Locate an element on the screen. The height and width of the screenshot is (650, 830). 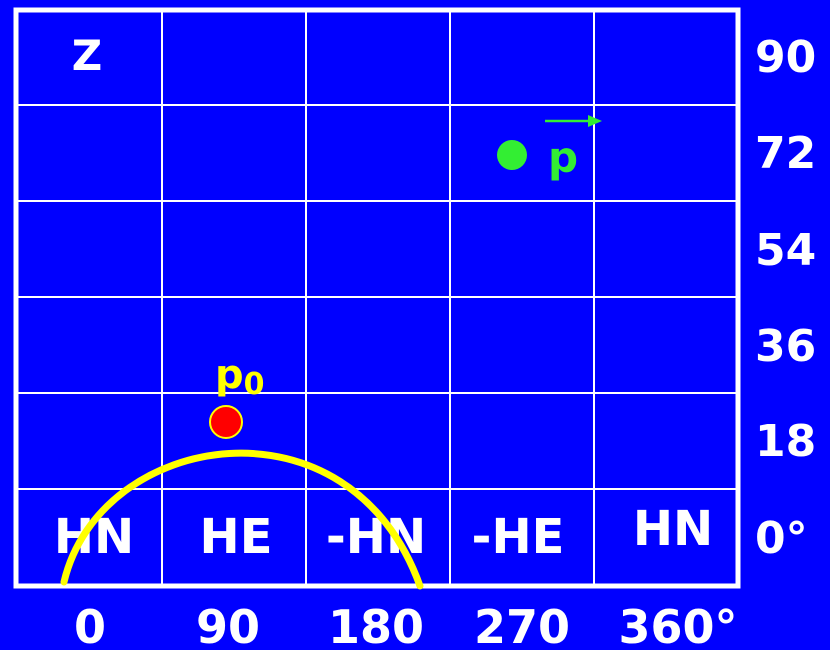
y-tick-18: 18 is located at coordinates (785, 441).